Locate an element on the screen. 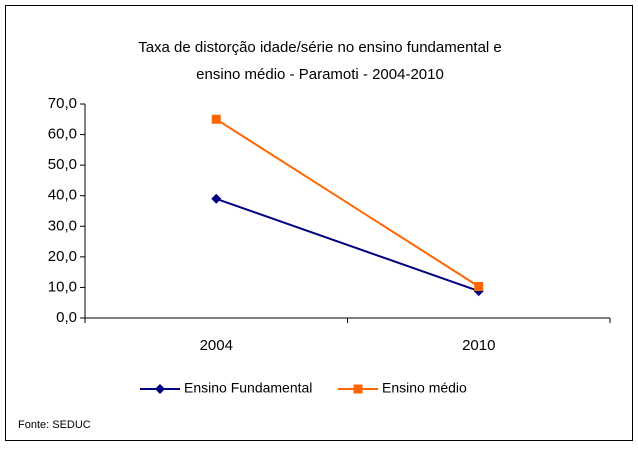  legend-label: Ensino médio is located at coordinates (424, 388).